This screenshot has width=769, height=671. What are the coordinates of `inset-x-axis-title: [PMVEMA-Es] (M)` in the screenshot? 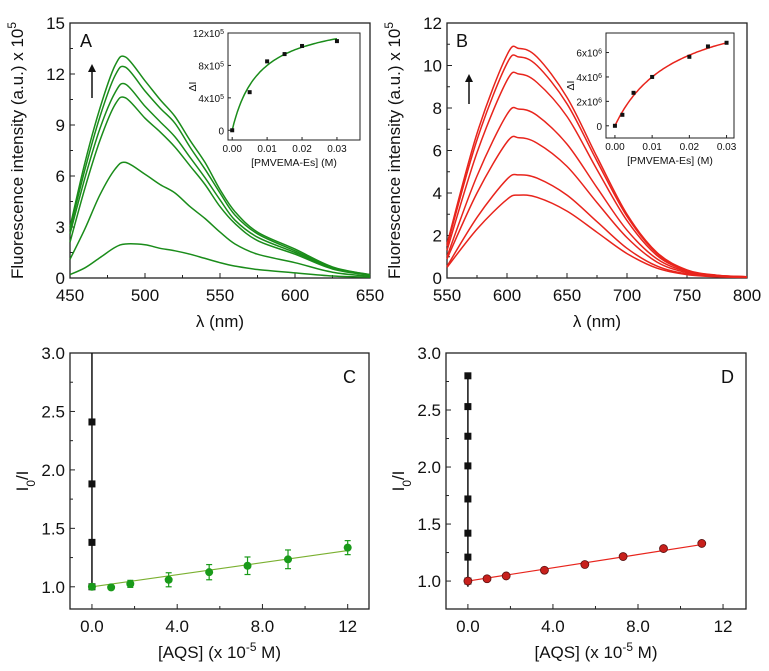 It's located at (294, 163).